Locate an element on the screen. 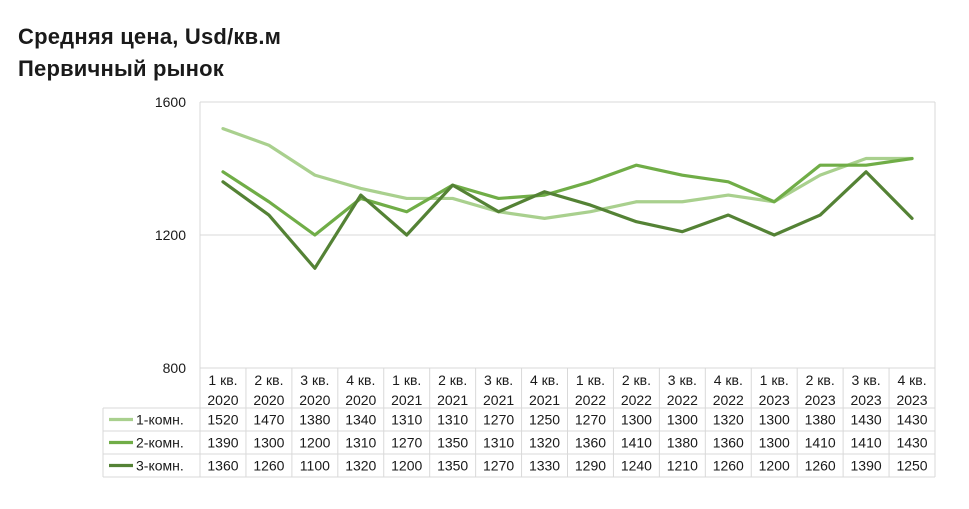 This screenshot has height=509, width=969. table-cell-value: 1100 is located at coordinates (315, 466).